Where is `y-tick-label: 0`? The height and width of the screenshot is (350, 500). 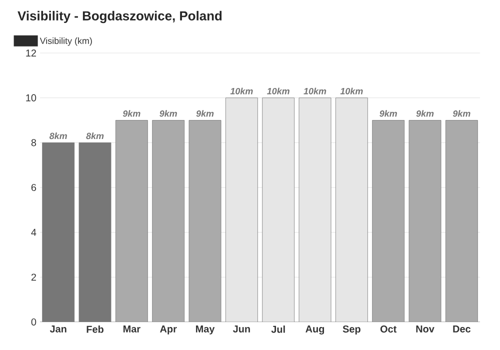
y-tick-label: 0 is located at coordinates (33, 322).